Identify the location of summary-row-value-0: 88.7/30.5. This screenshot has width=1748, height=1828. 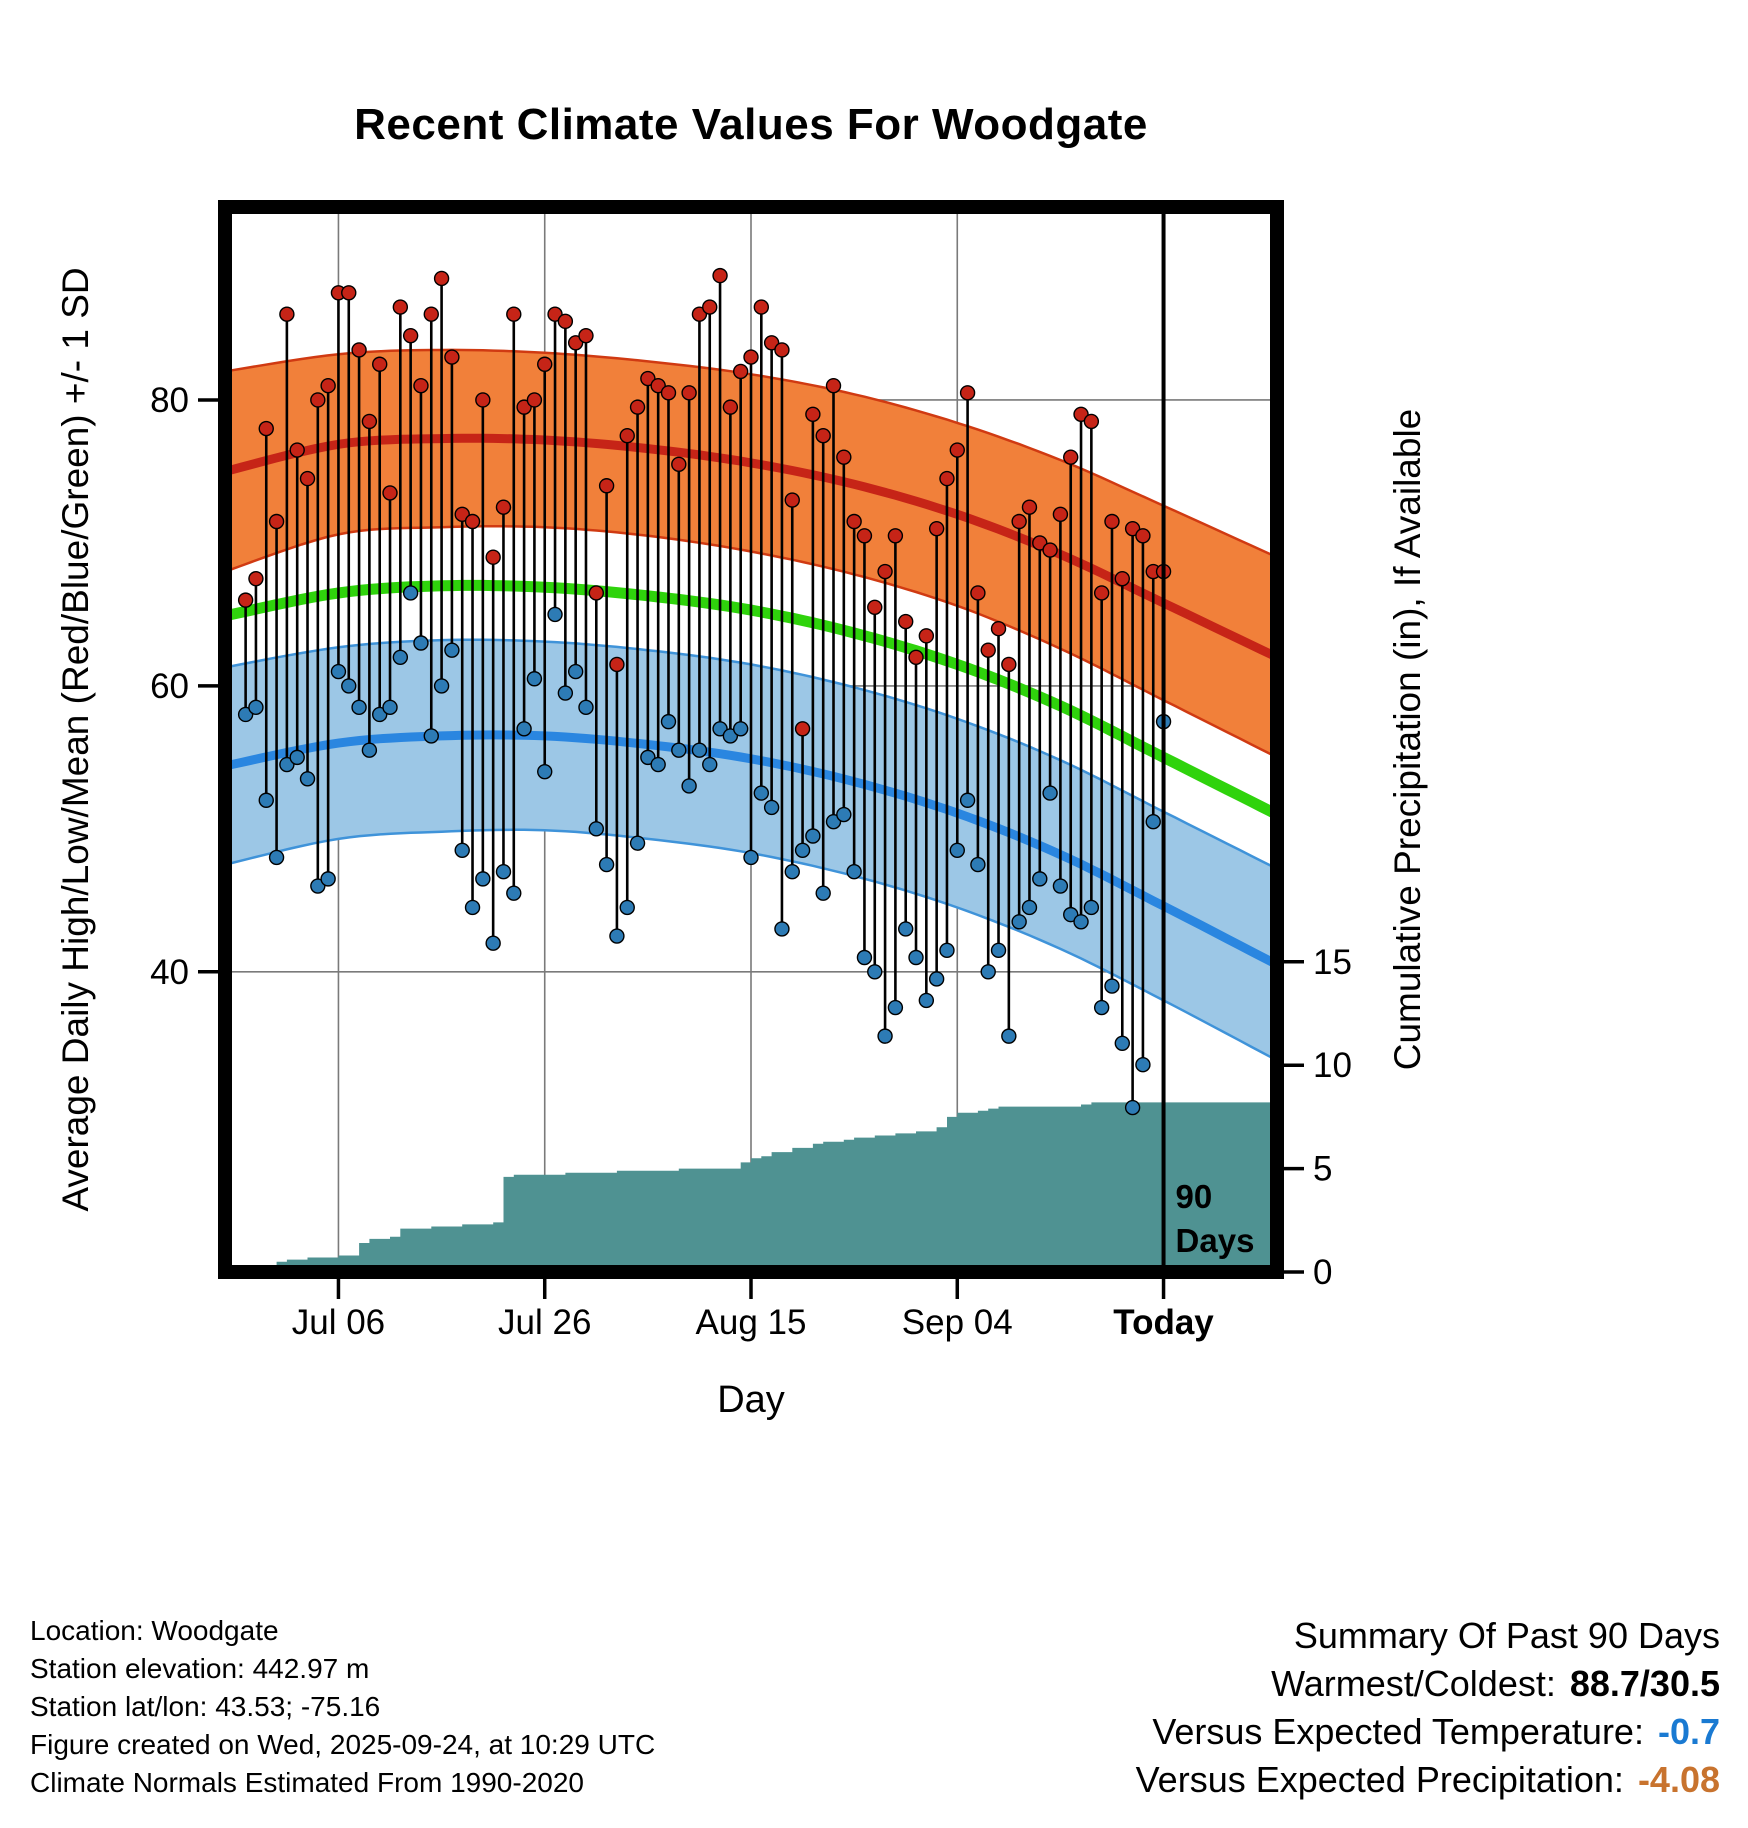
(1644, 1683).